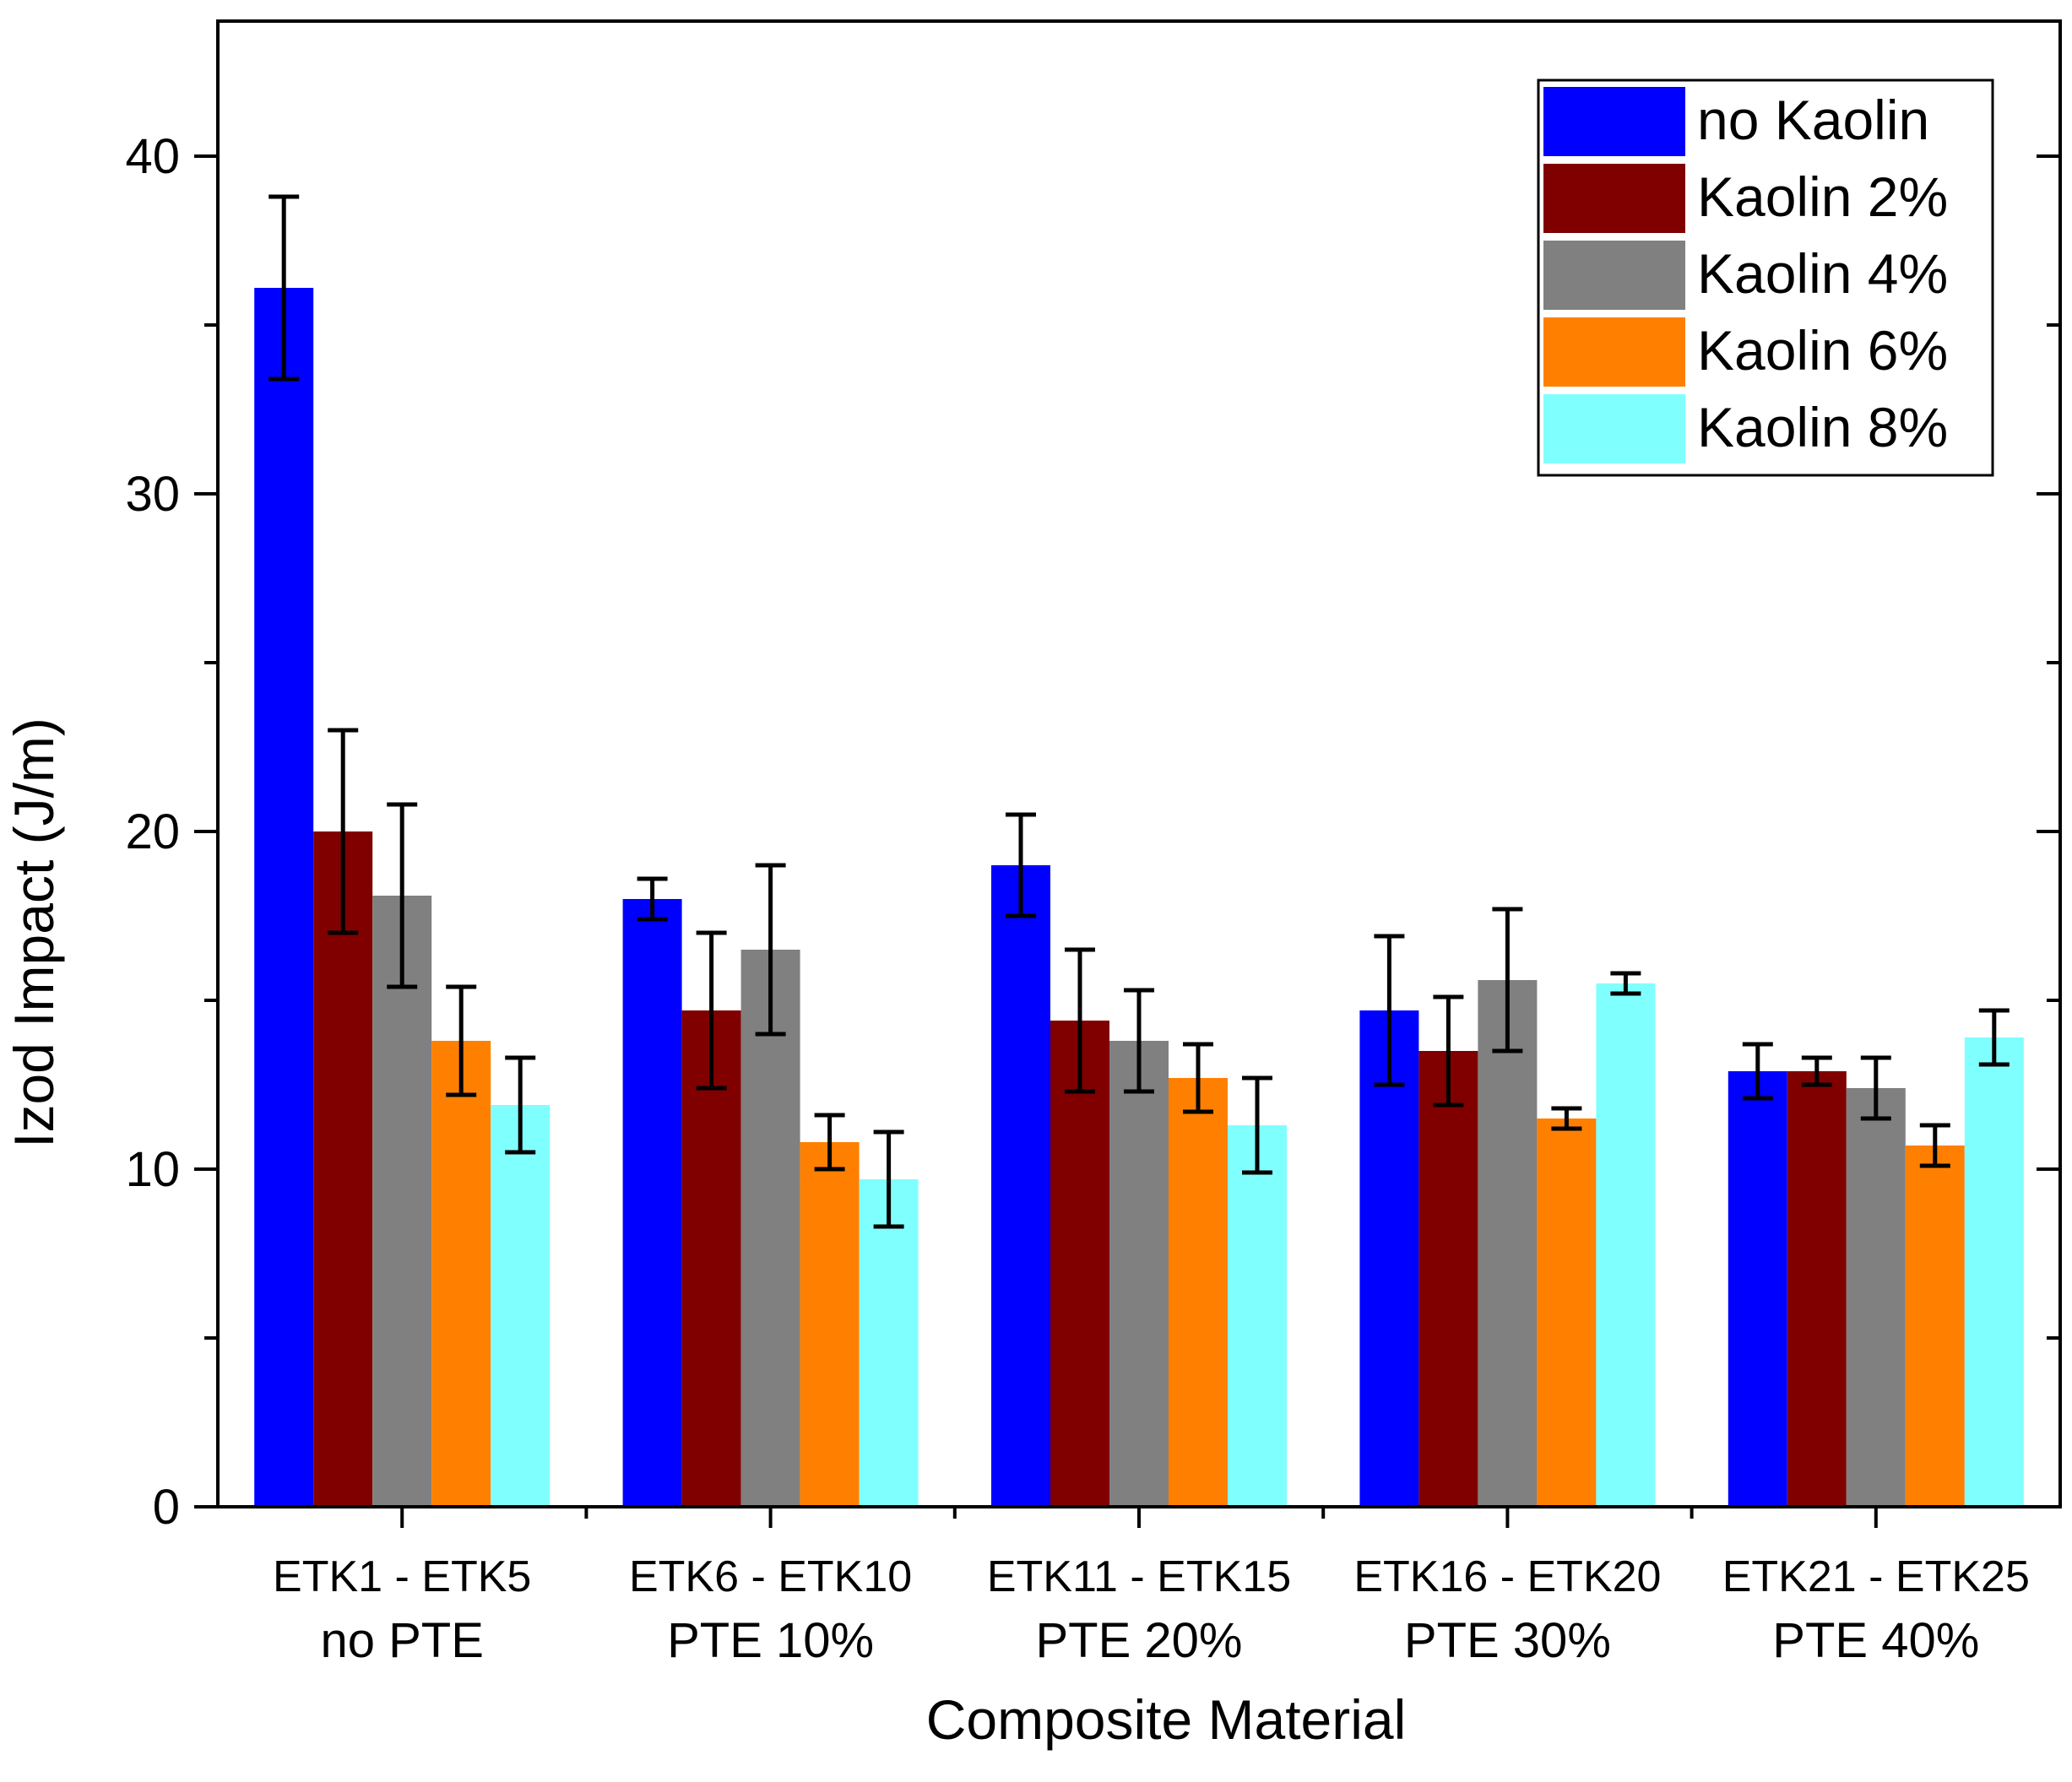  I want to click on category-label-2-line2: PTE 20%, so click(1139, 1640).